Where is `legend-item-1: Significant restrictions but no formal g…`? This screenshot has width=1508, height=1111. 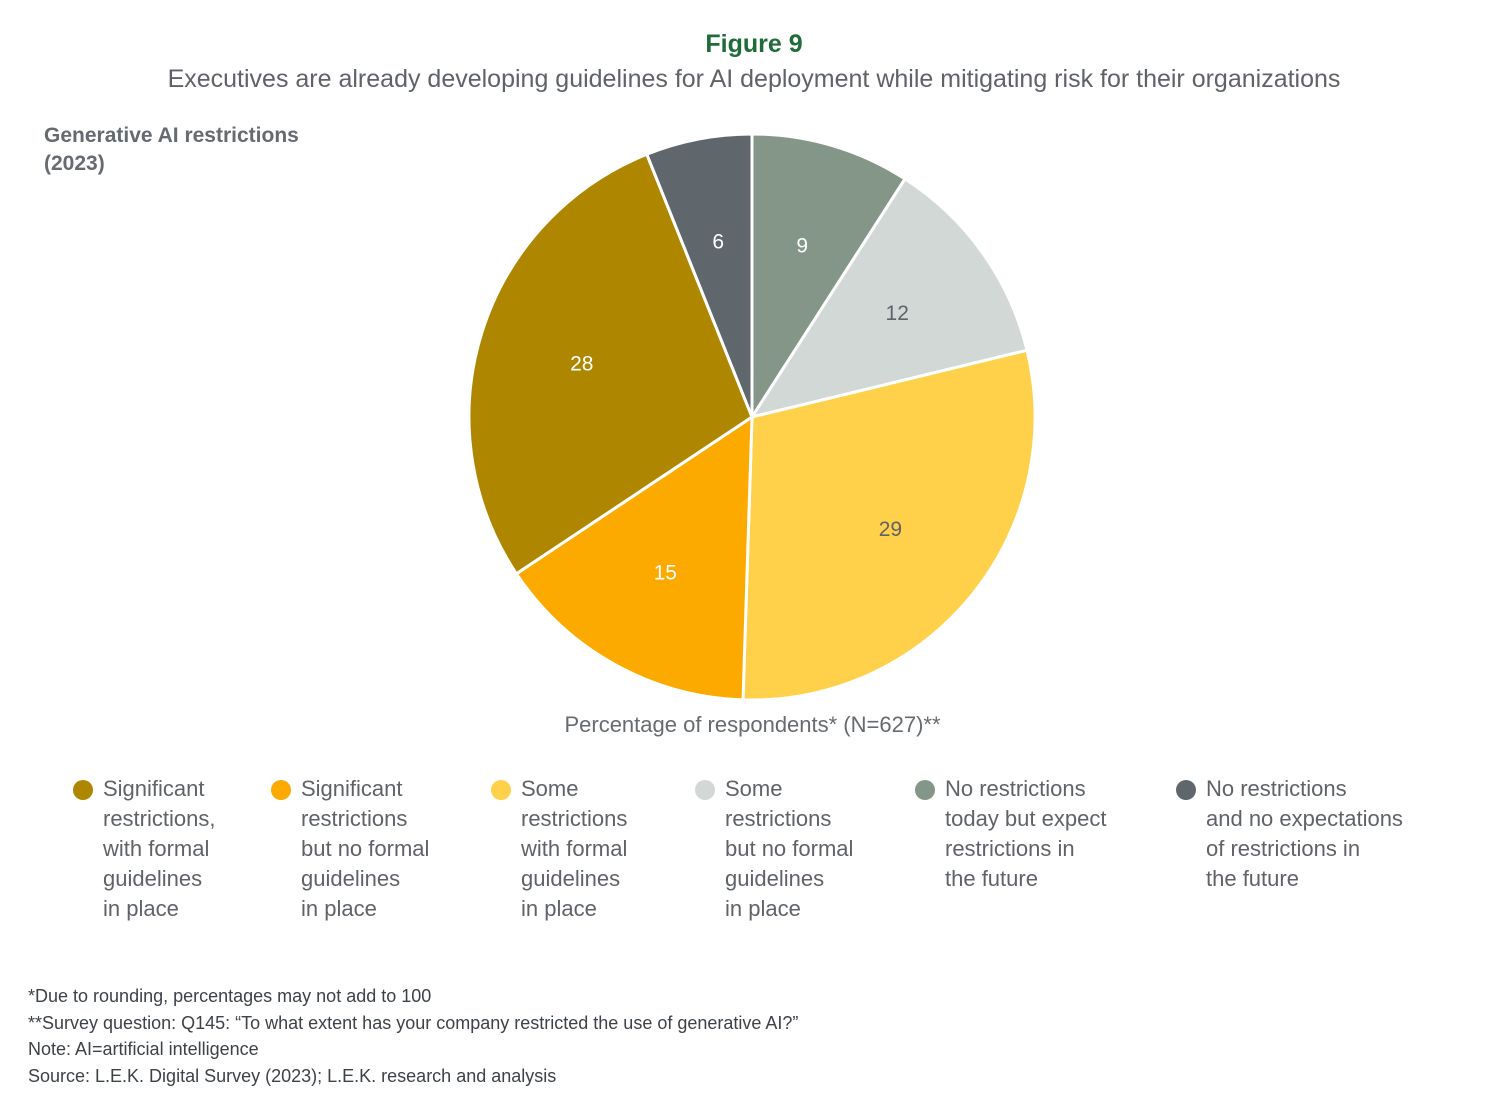 legend-item-1: Significant restrictions but no formal g… is located at coordinates (350, 849).